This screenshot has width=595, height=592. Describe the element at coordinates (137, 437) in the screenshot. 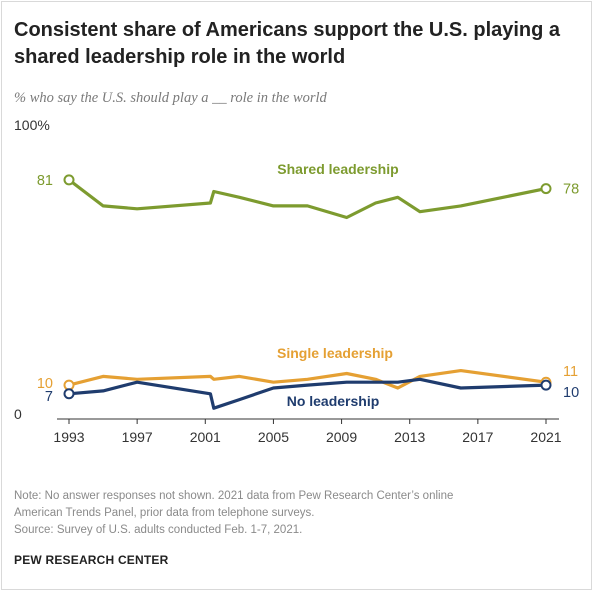

I see `x-tick-label: 1997` at that location.